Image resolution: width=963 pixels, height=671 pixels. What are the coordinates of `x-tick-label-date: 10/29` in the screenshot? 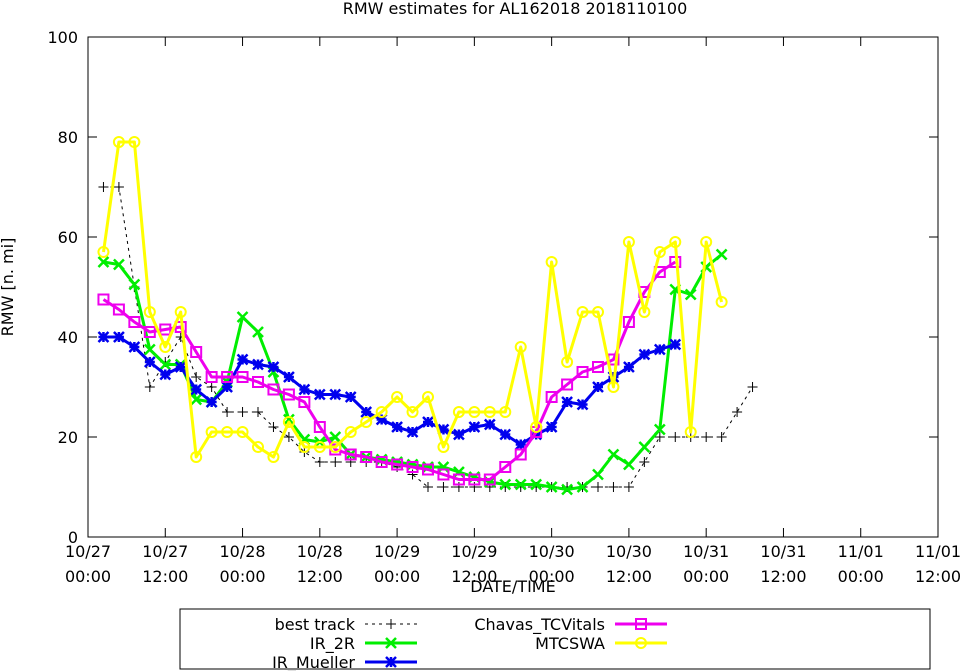 It's located at (397, 551).